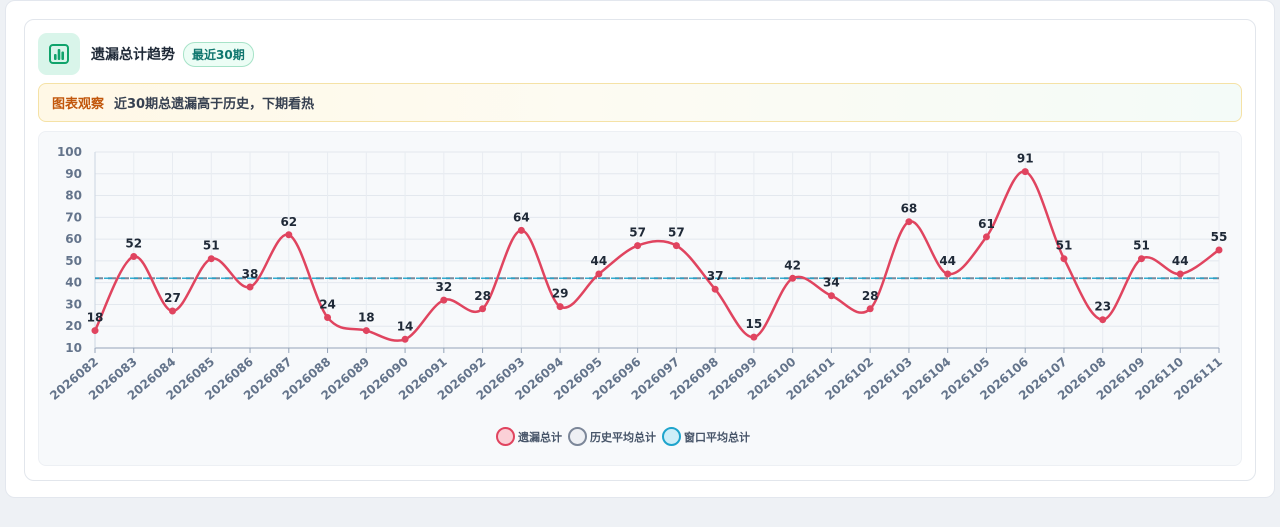 This screenshot has width=1280, height=527. I want to click on y-tick-label: 30, so click(73, 304).